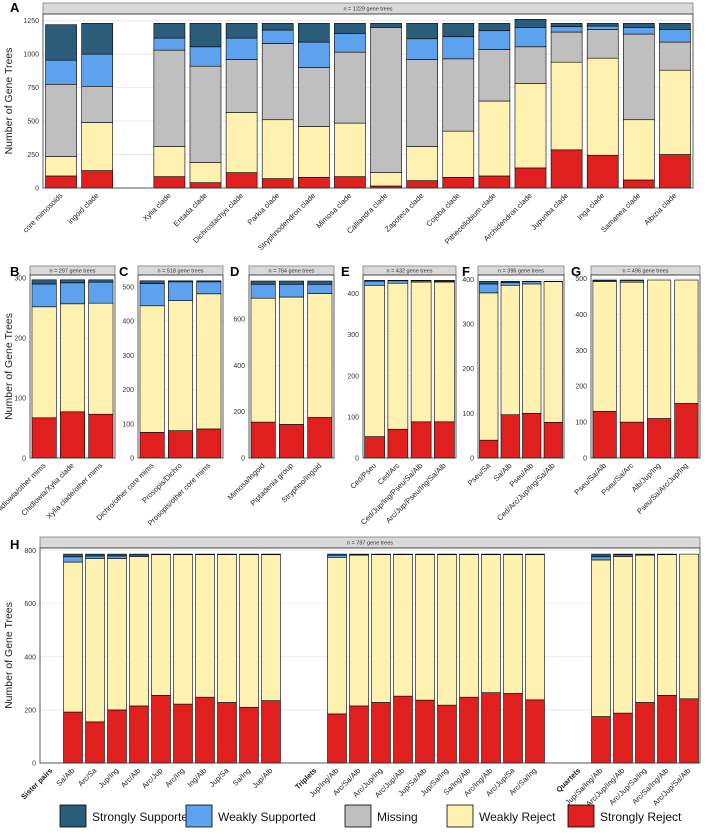  What do you see at coordinates (267, 817) in the screenshot?
I see `legend-label: Weakly Supported` at bounding box center [267, 817].